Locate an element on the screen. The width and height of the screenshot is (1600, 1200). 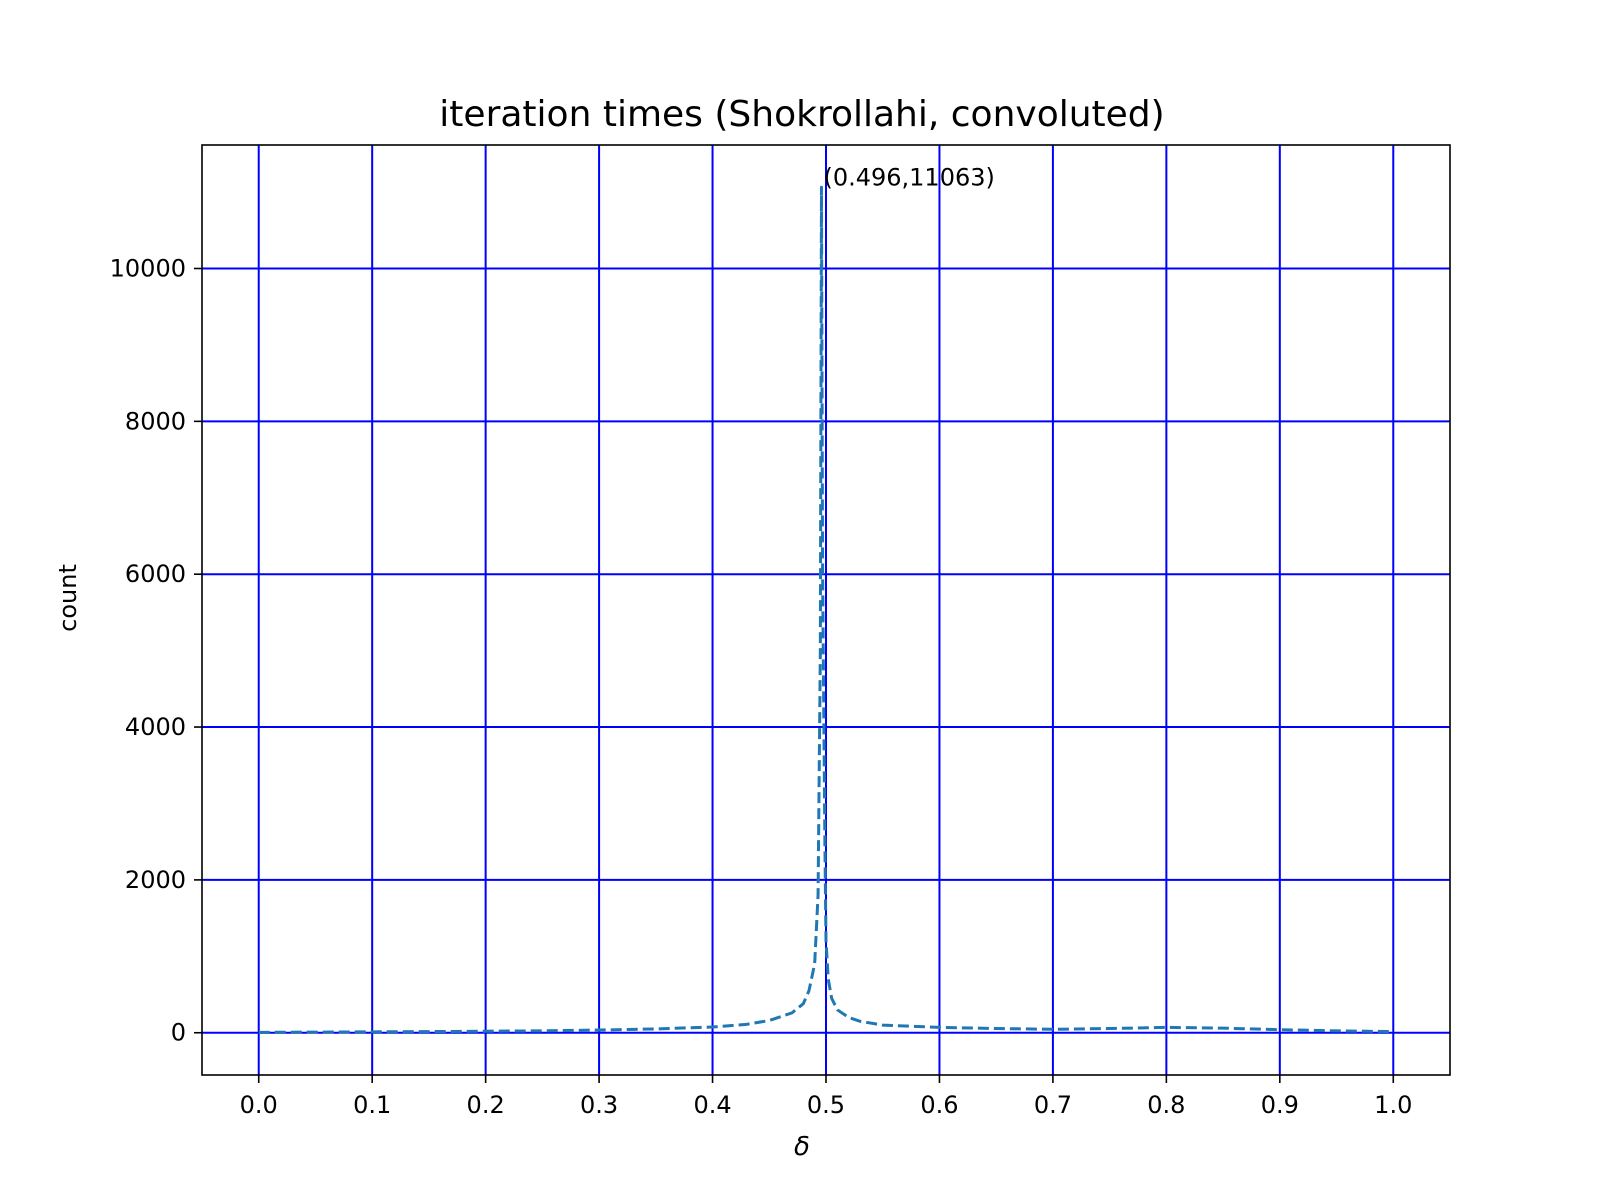
y-tick-label: 10000 is located at coordinates (148, 269).